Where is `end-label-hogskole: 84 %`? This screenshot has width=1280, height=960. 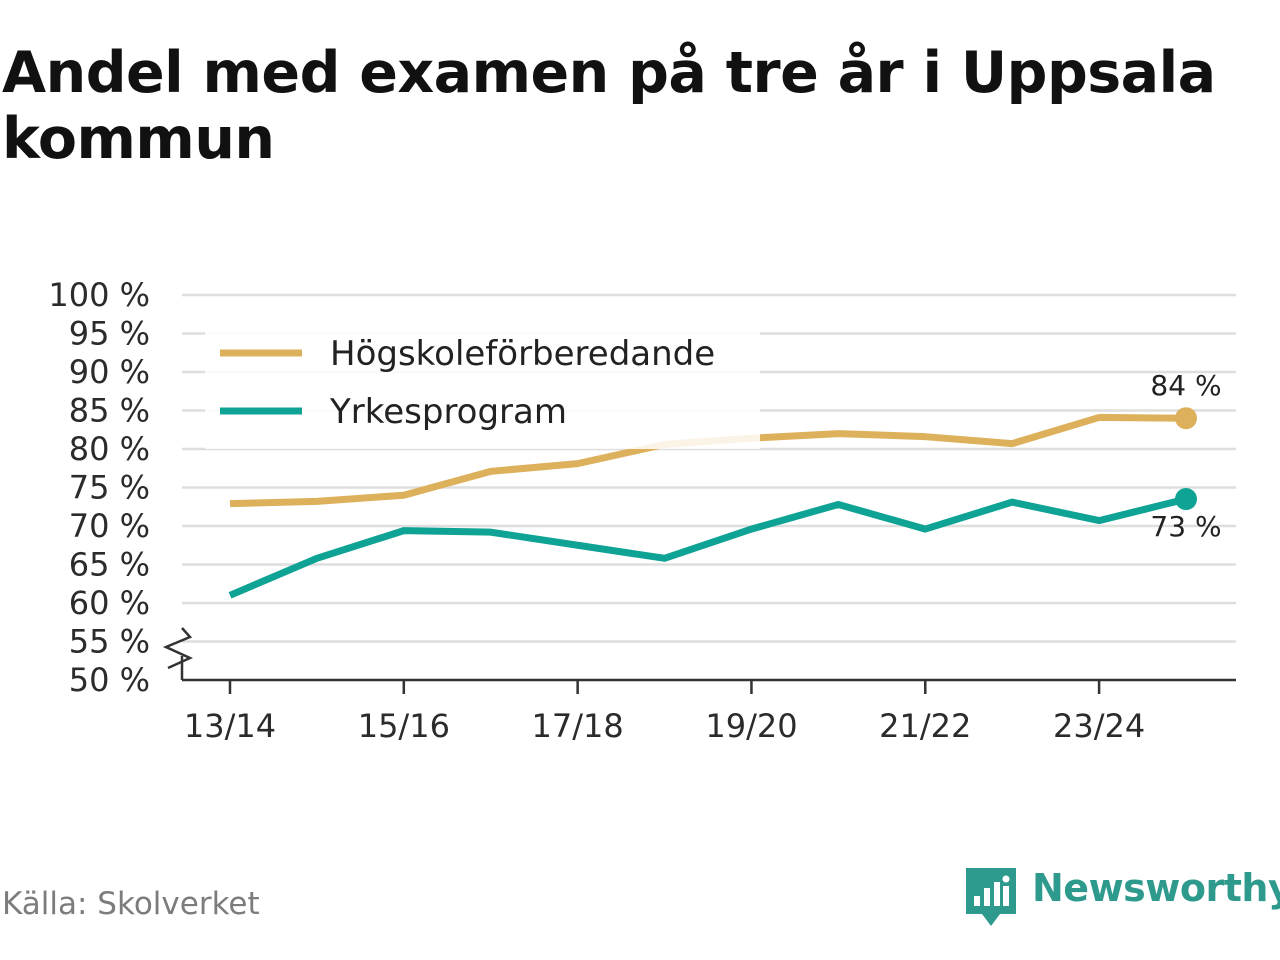 end-label-hogskole: 84 % is located at coordinates (1185, 385).